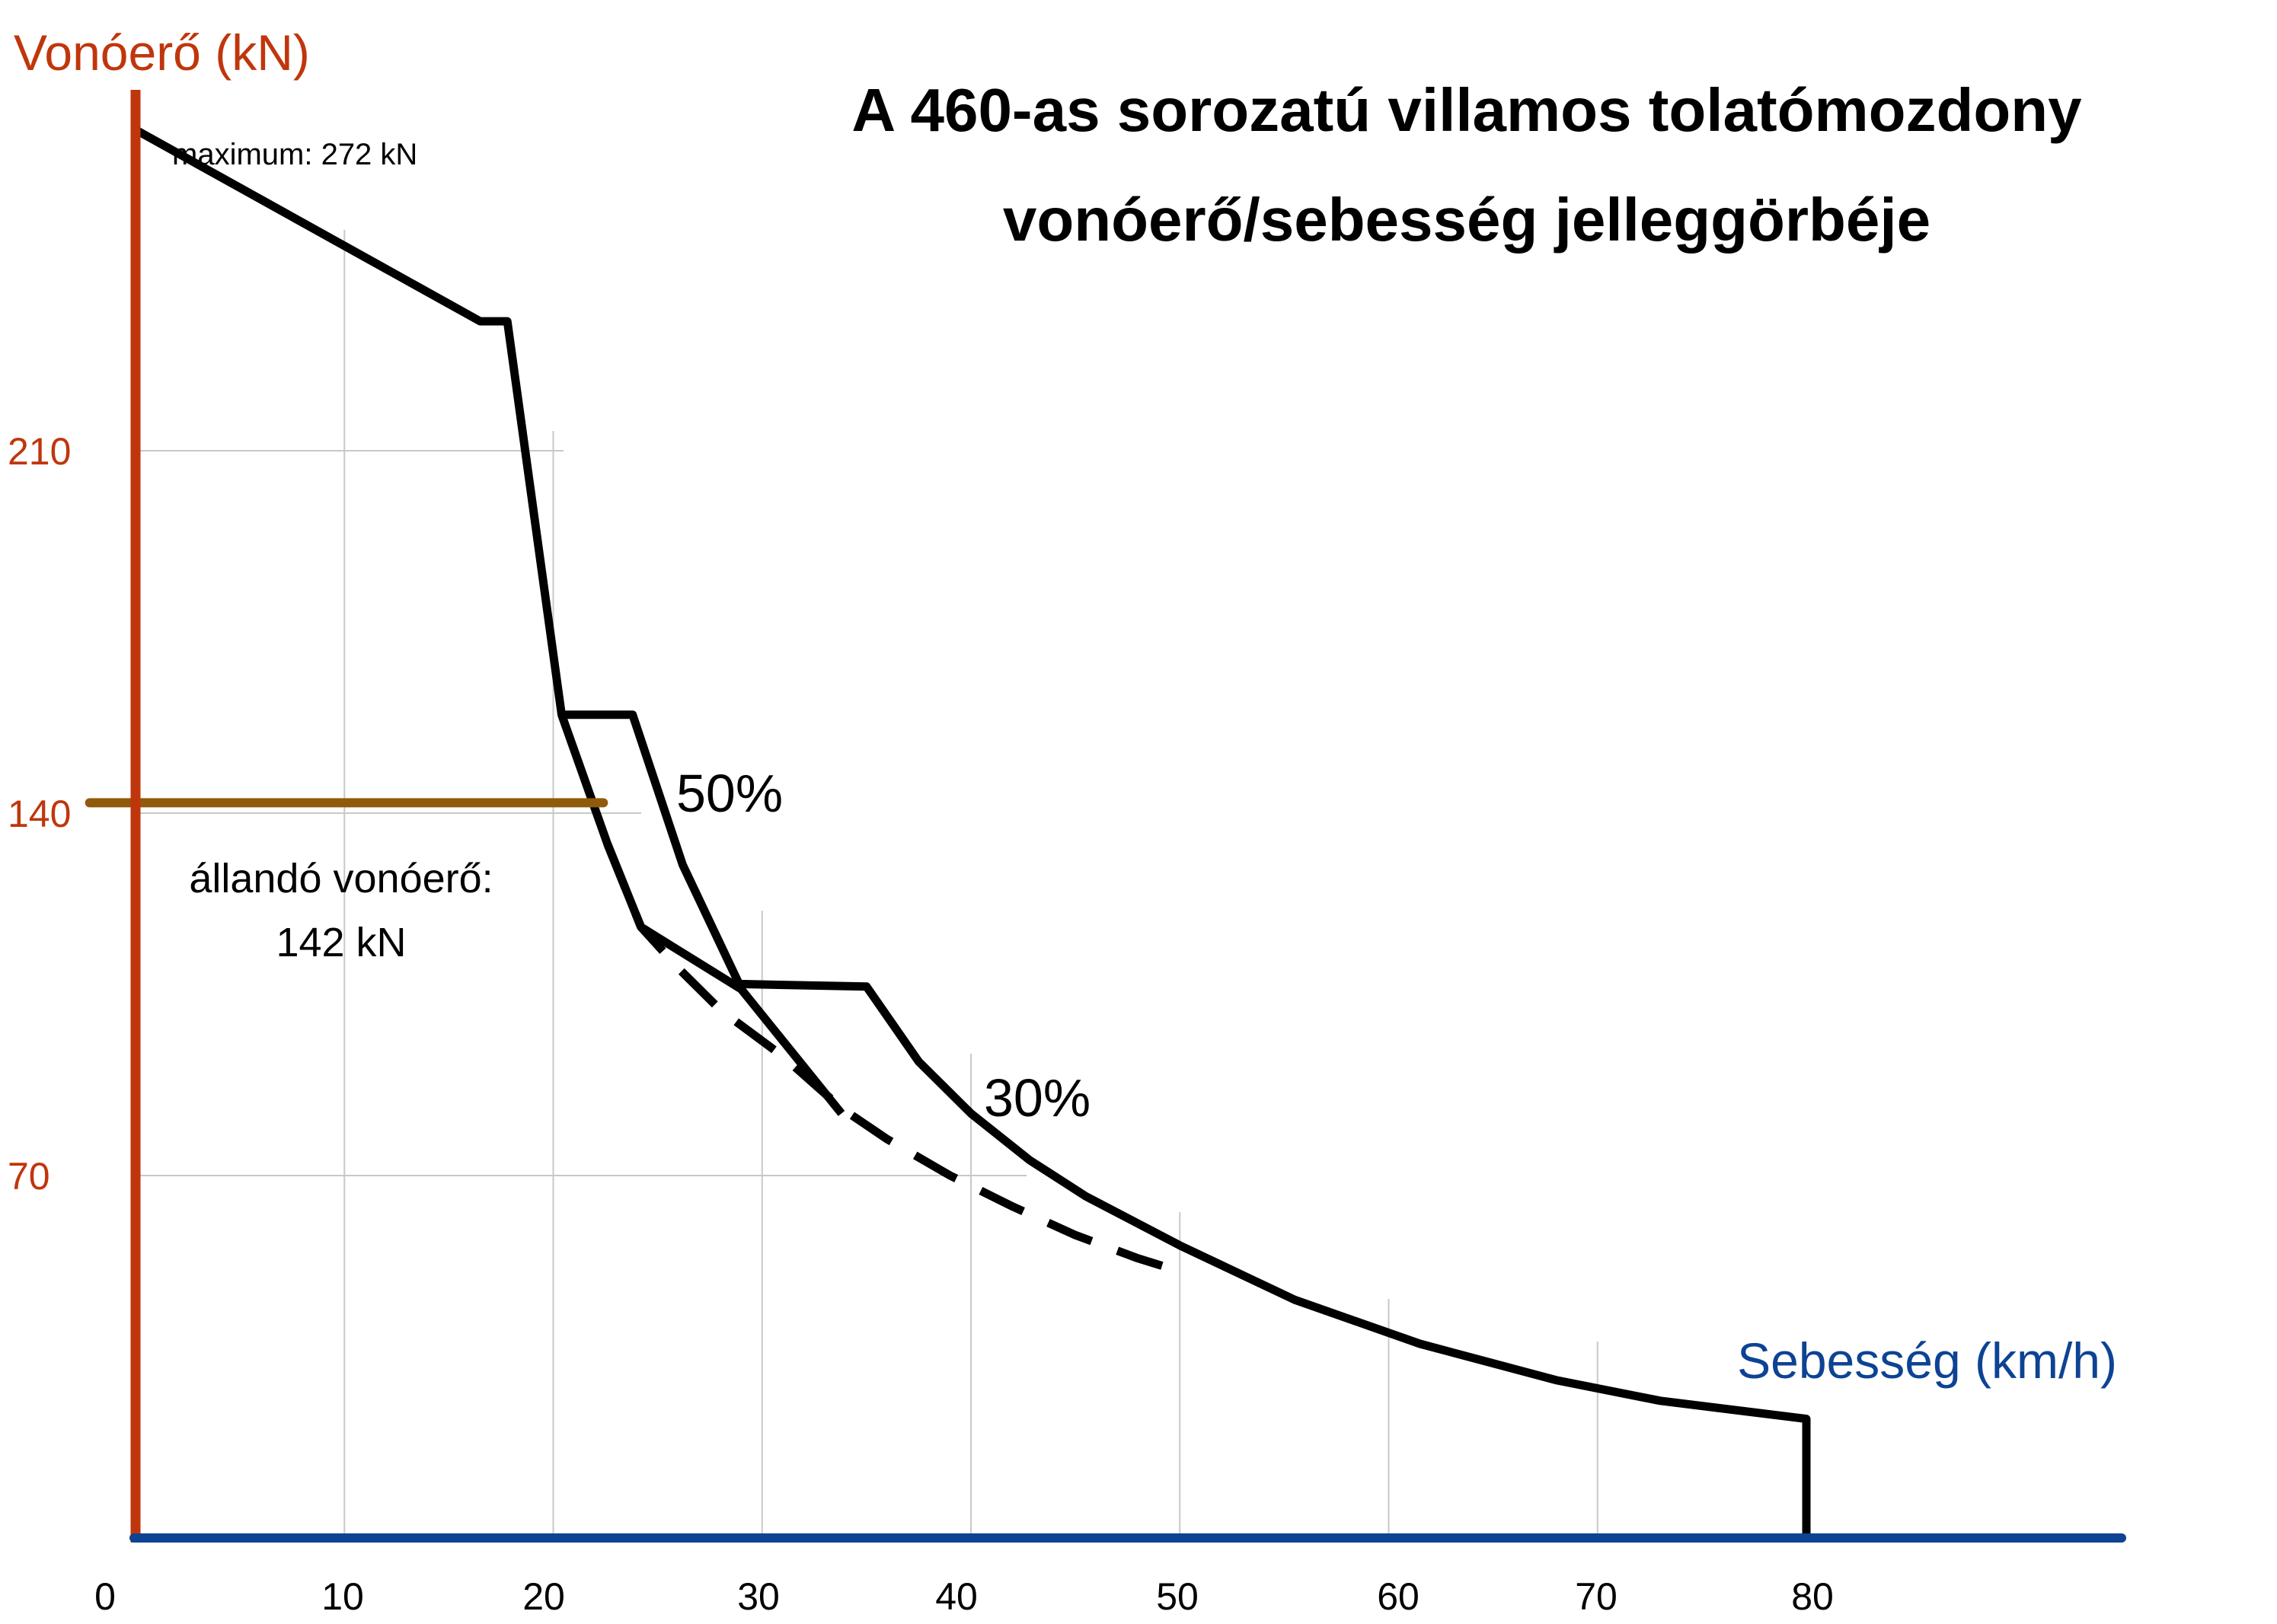 The height and width of the screenshot is (1624, 2277). I want to click on annotation-50-percent: 50%, so click(729, 793).